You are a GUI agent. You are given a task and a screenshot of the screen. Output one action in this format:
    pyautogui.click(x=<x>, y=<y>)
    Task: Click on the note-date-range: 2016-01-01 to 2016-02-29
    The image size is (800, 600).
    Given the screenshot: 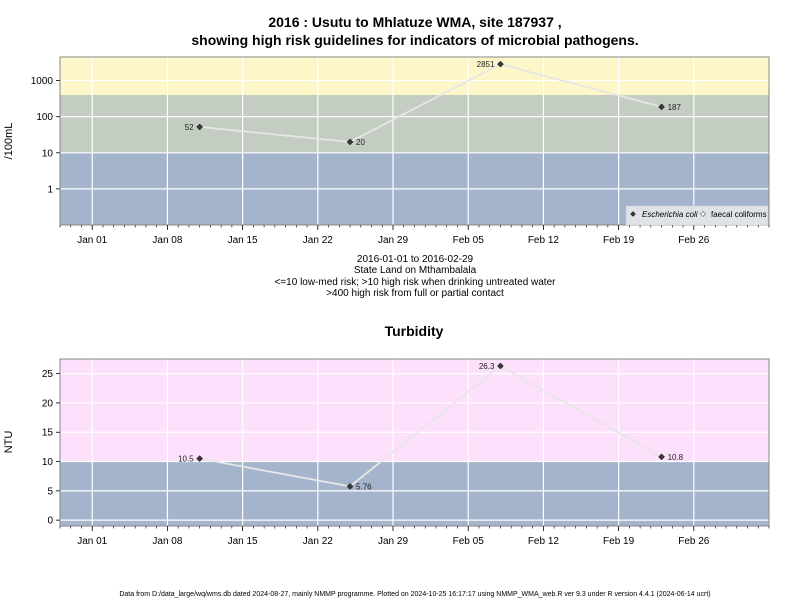 What is the action you would take?
    pyautogui.click(x=415, y=259)
    